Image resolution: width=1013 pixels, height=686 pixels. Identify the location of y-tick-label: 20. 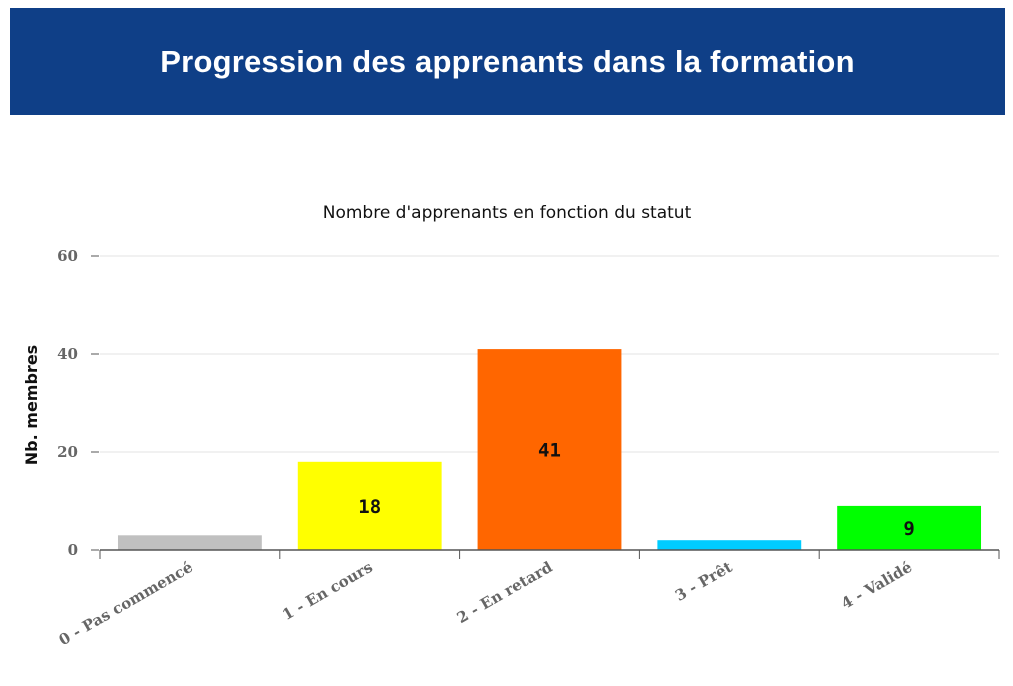
(67, 452).